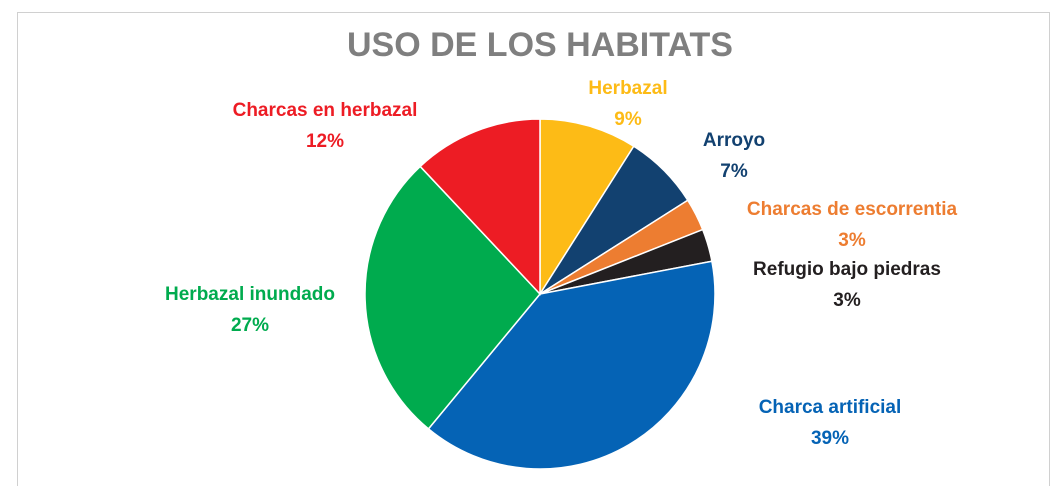  What do you see at coordinates (852, 209) in the screenshot?
I see `slice-label: Charcas de escorrentia` at bounding box center [852, 209].